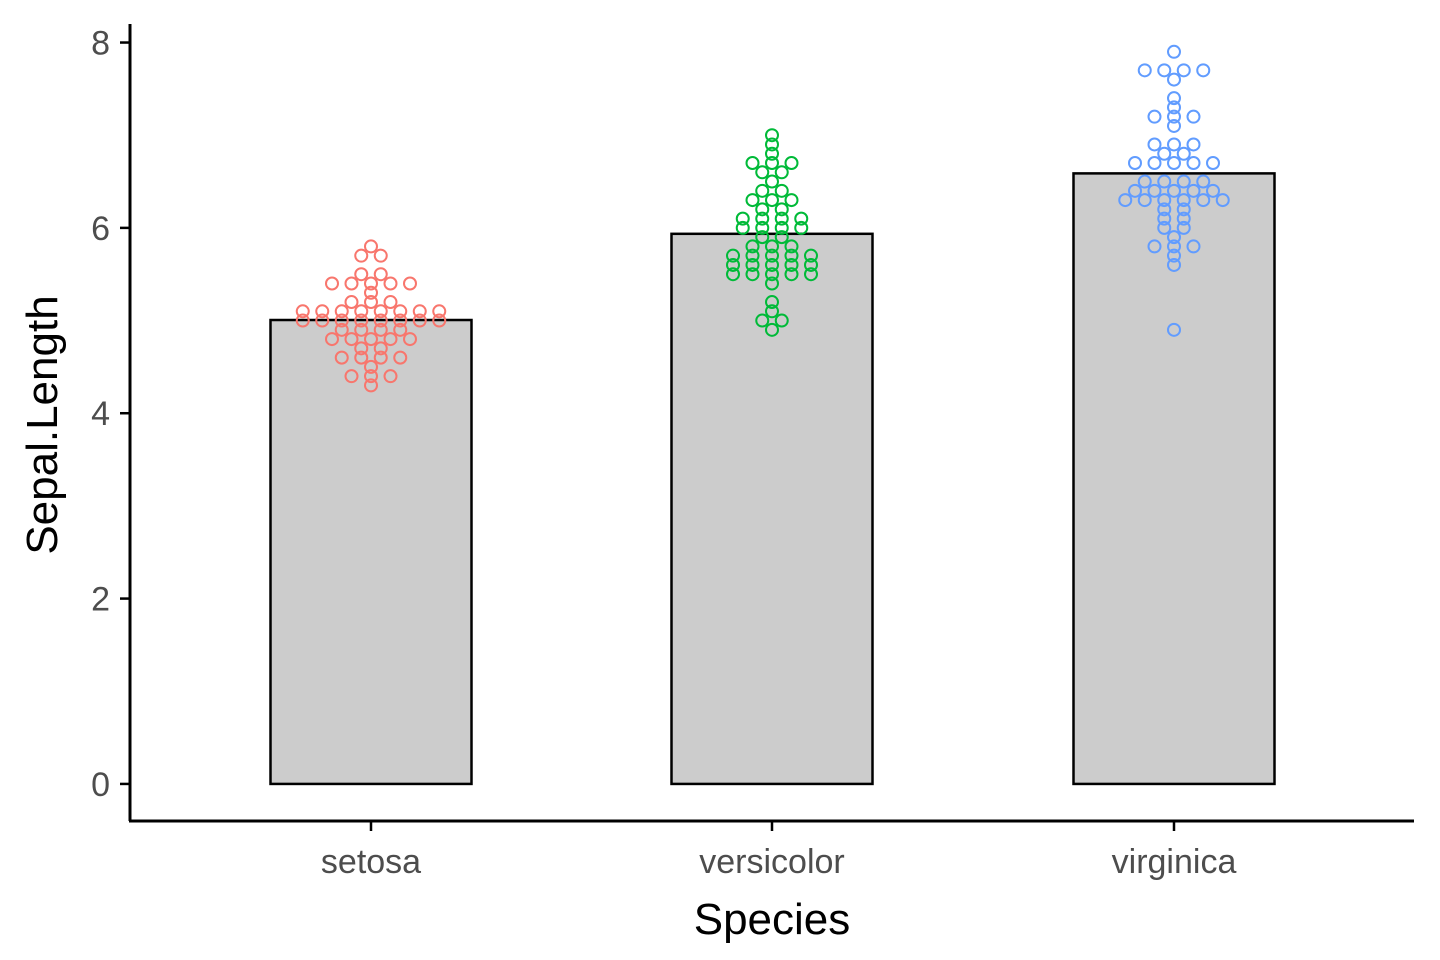 Image resolution: width=1440 pixels, height=960 pixels. I want to click on bar-versicolor, so click(772, 509).